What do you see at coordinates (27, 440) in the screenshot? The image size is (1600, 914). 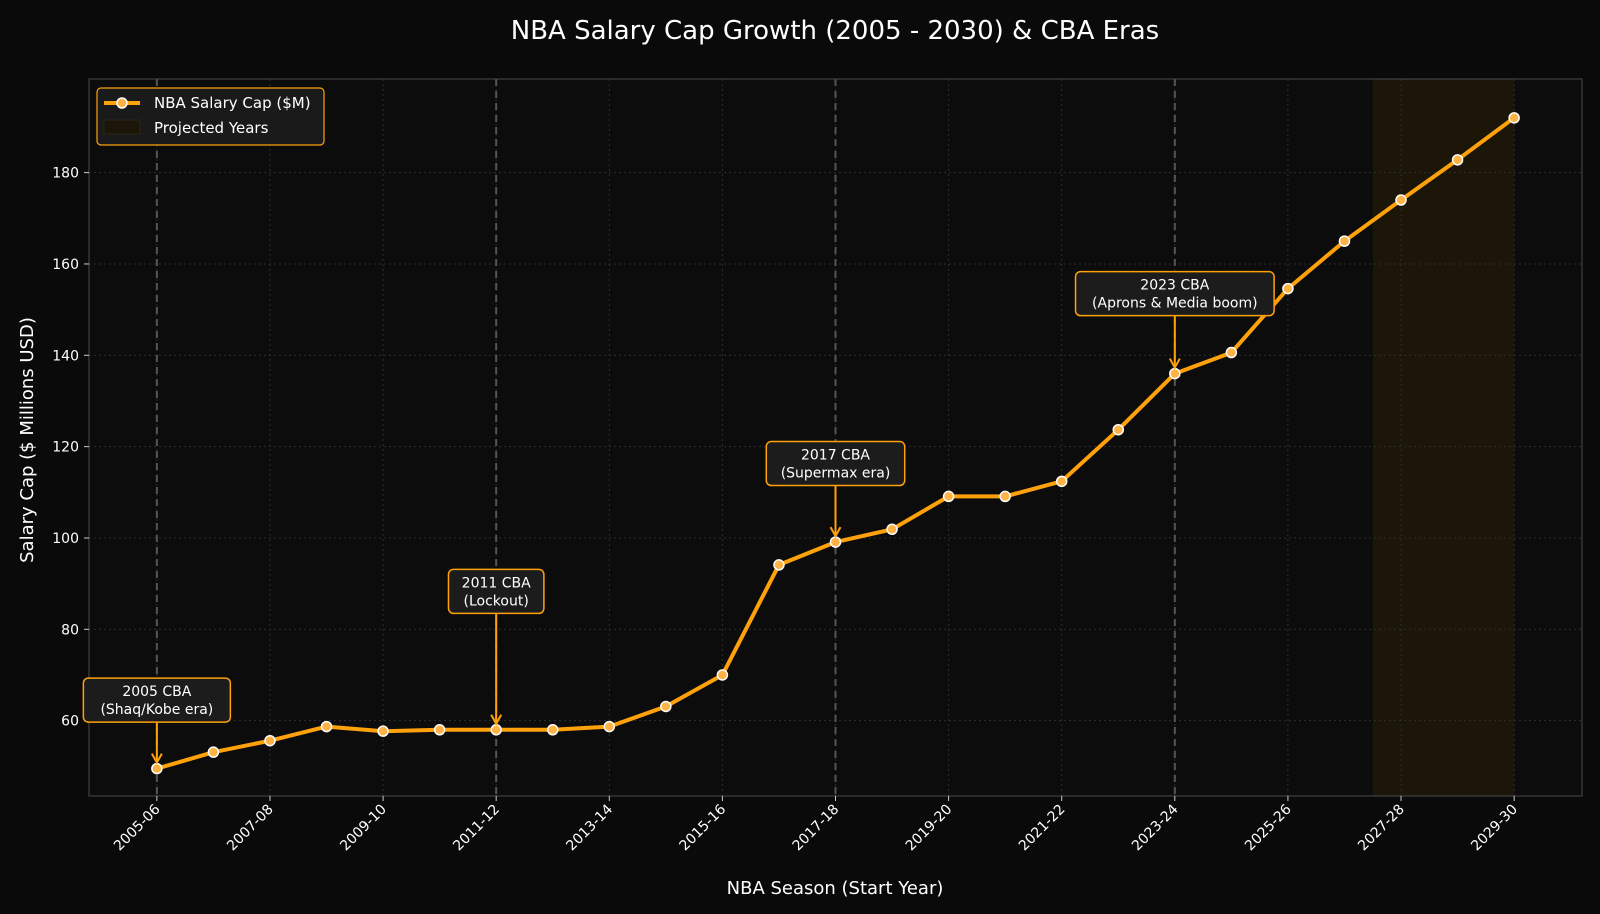 I see `y-axis-label: Salary Cap ($ Millions USD)` at bounding box center [27, 440].